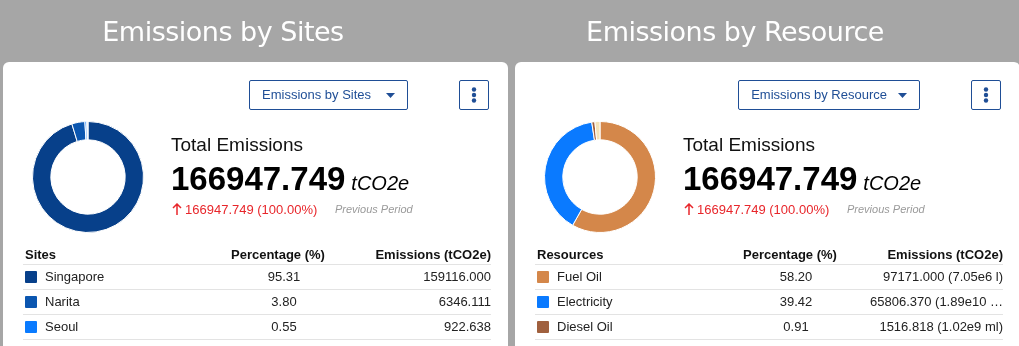 Image resolution: width=1019 pixels, height=346 pixels. Describe the element at coordinates (464, 301) in the screenshot. I see `data-label: 6346.111` at that location.